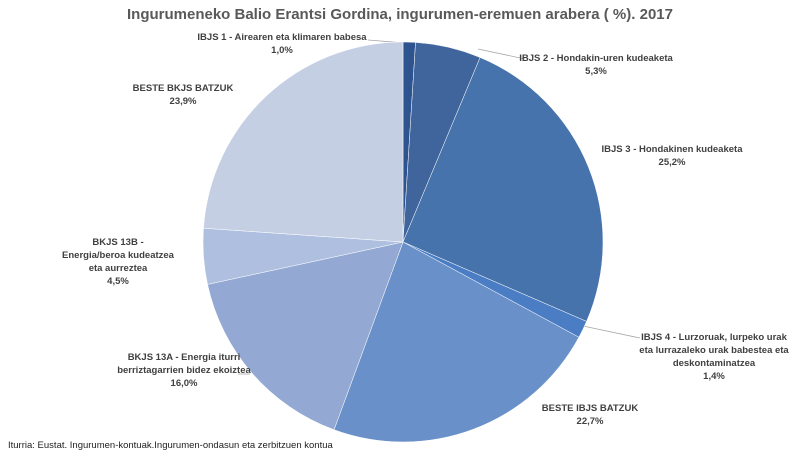 Image resolution: width=800 pixels, height=474 pixels. Describe the element at coordinates (282, 50) in the screenshot. I see `value-label: 1,0%` at that location.